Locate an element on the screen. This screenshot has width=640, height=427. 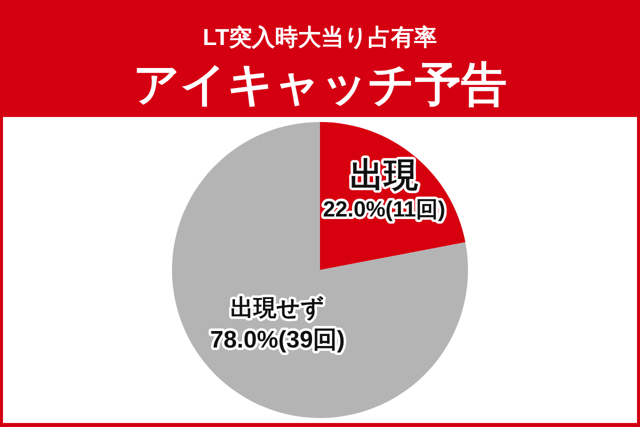
chart-subtitle: アイキャッチ予告 is located at coordinates (320, 84).